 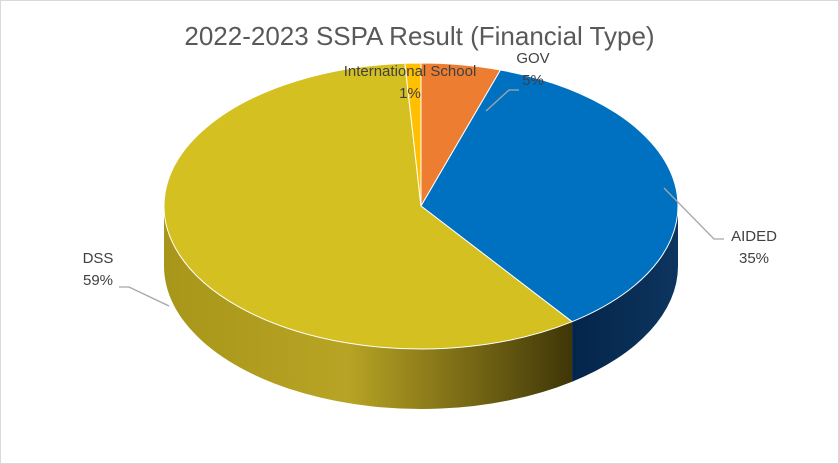 What do you see at coordinates (410, 93) in the screenshot?
I see `data-label-international-school-value: 1%` at bounding box center [410, 93].